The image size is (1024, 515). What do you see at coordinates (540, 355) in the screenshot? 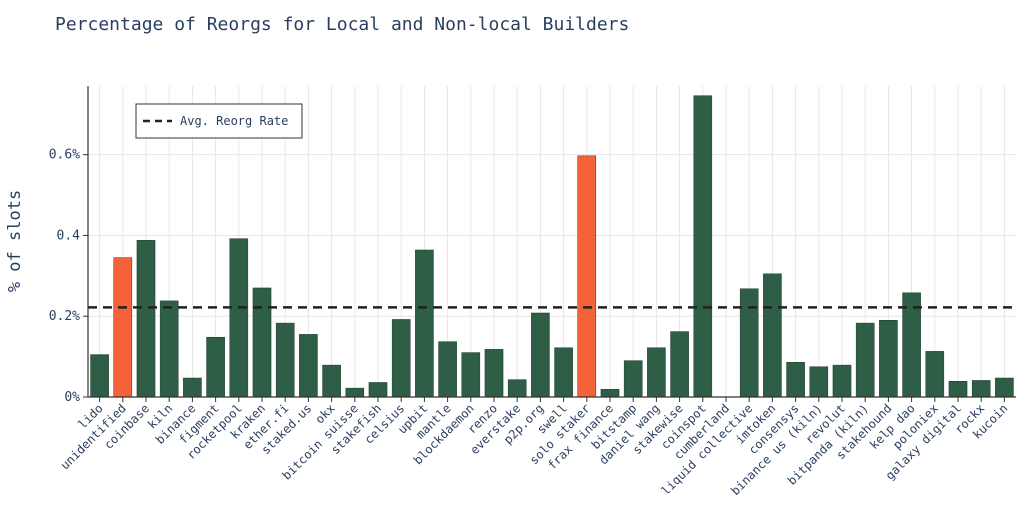
I see `bar-p2p-org` at bounding box center [540, 355].